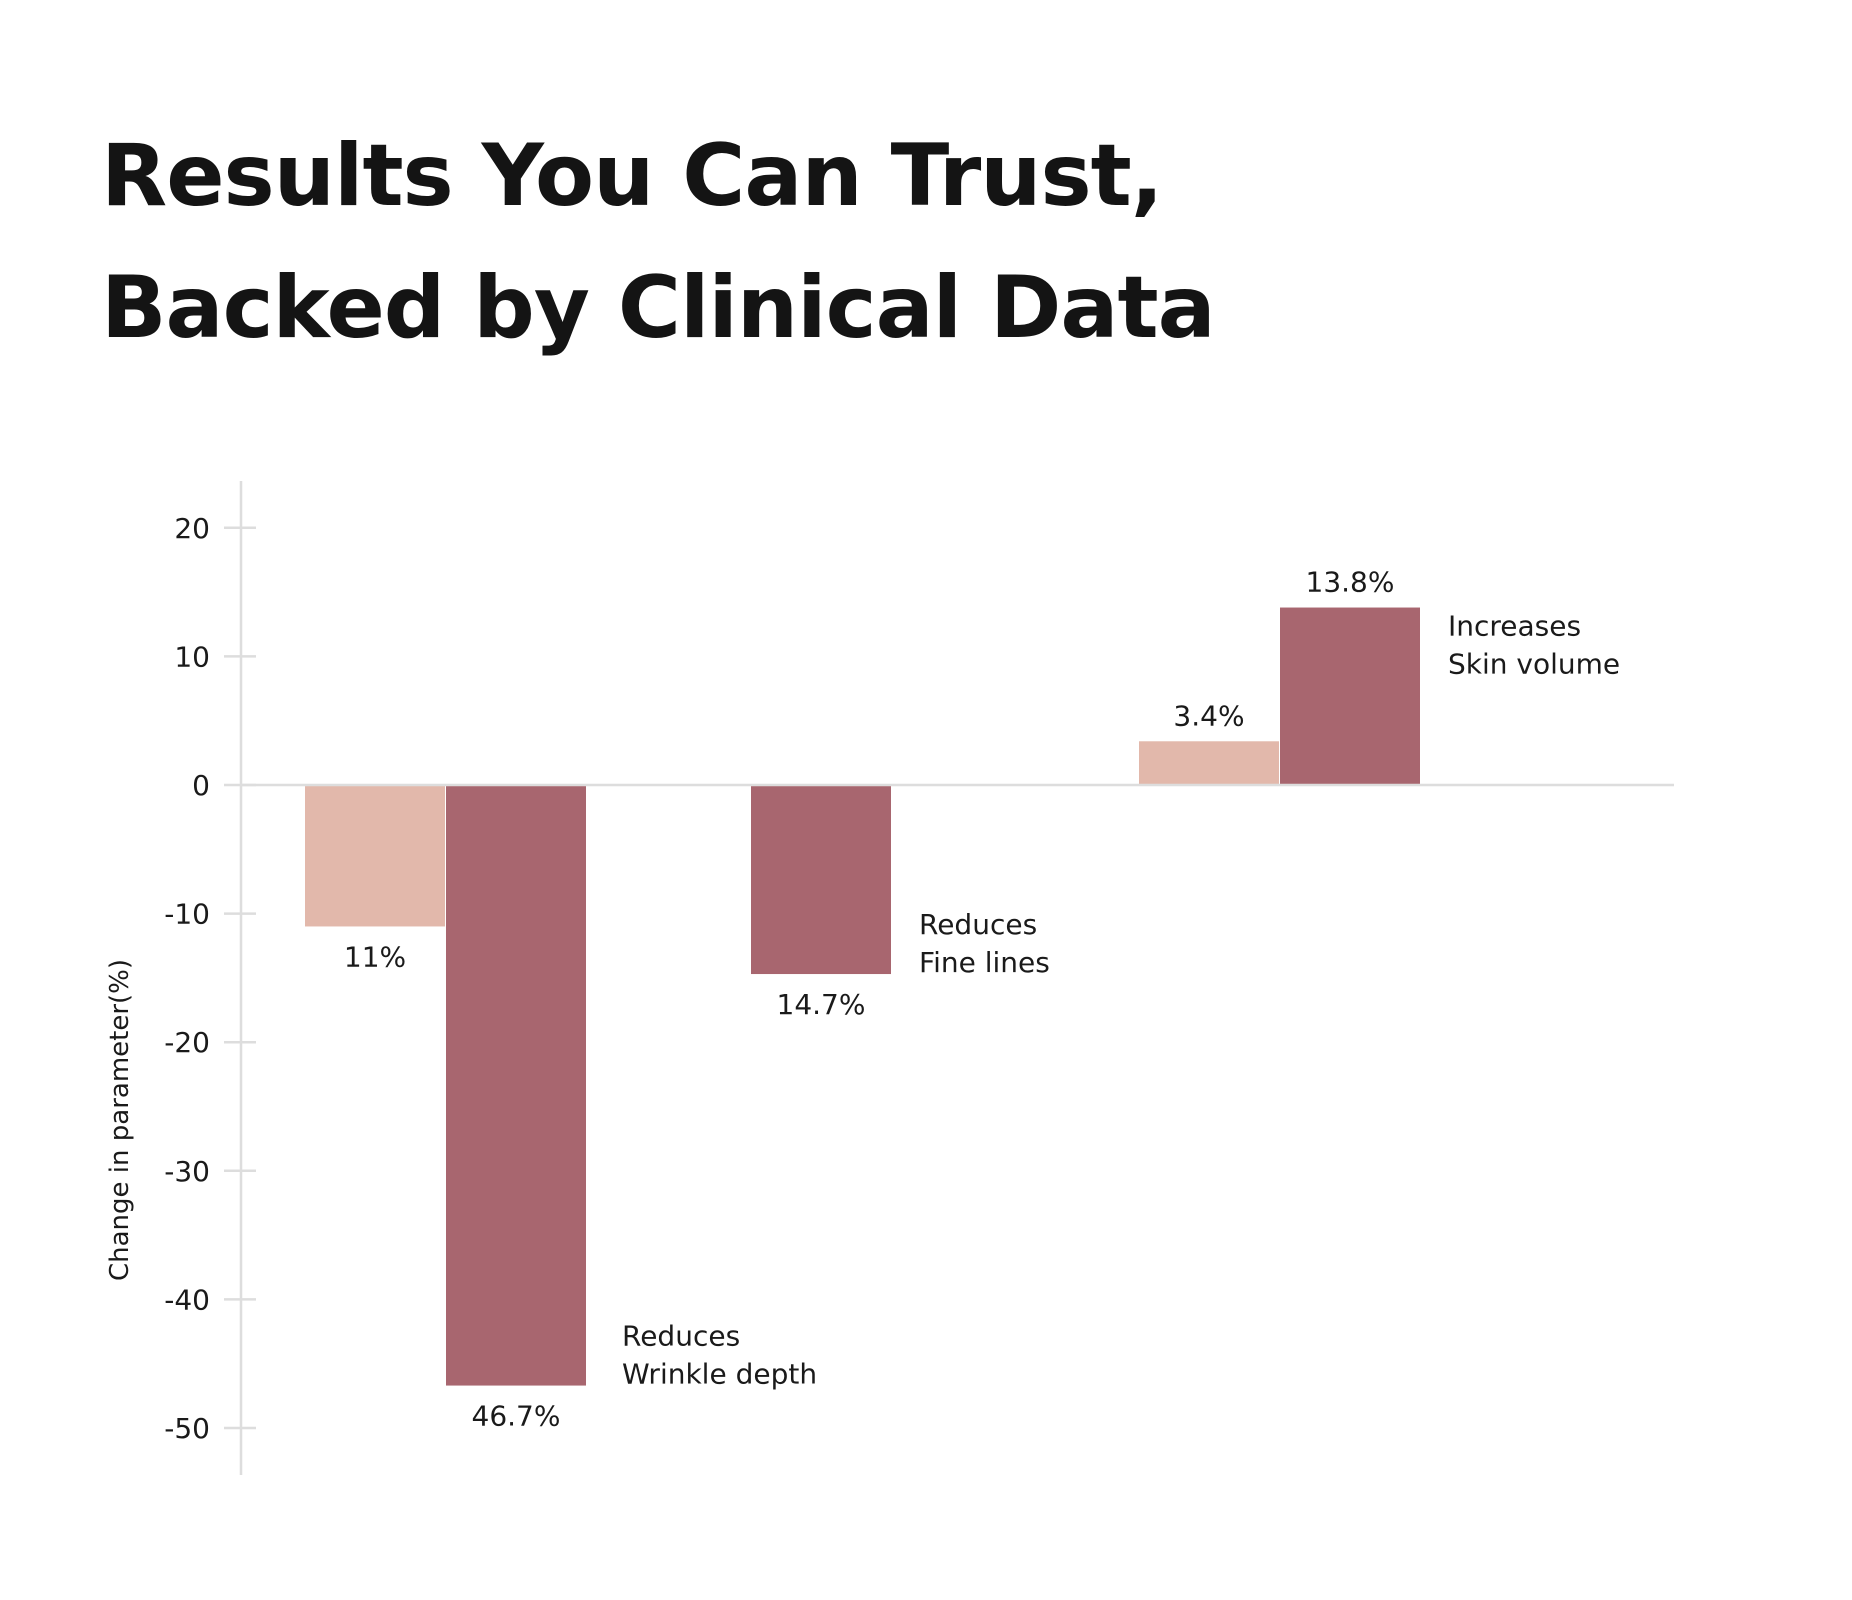 The width and height of the screenshot is (1852, 1600). Describe the element at coordinates (719, 1374) in the screenshot. I see `category-label: Wrinkle depth` at that location.